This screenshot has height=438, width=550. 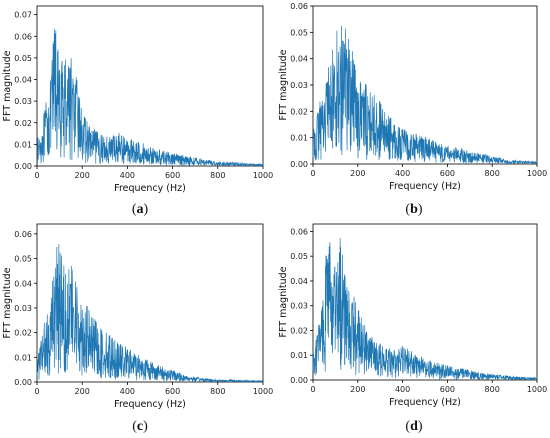 What do you see at coordinates (140, 209) in the screenshot?
I see `panel-label: (a)` at bounding box center [140, 209].